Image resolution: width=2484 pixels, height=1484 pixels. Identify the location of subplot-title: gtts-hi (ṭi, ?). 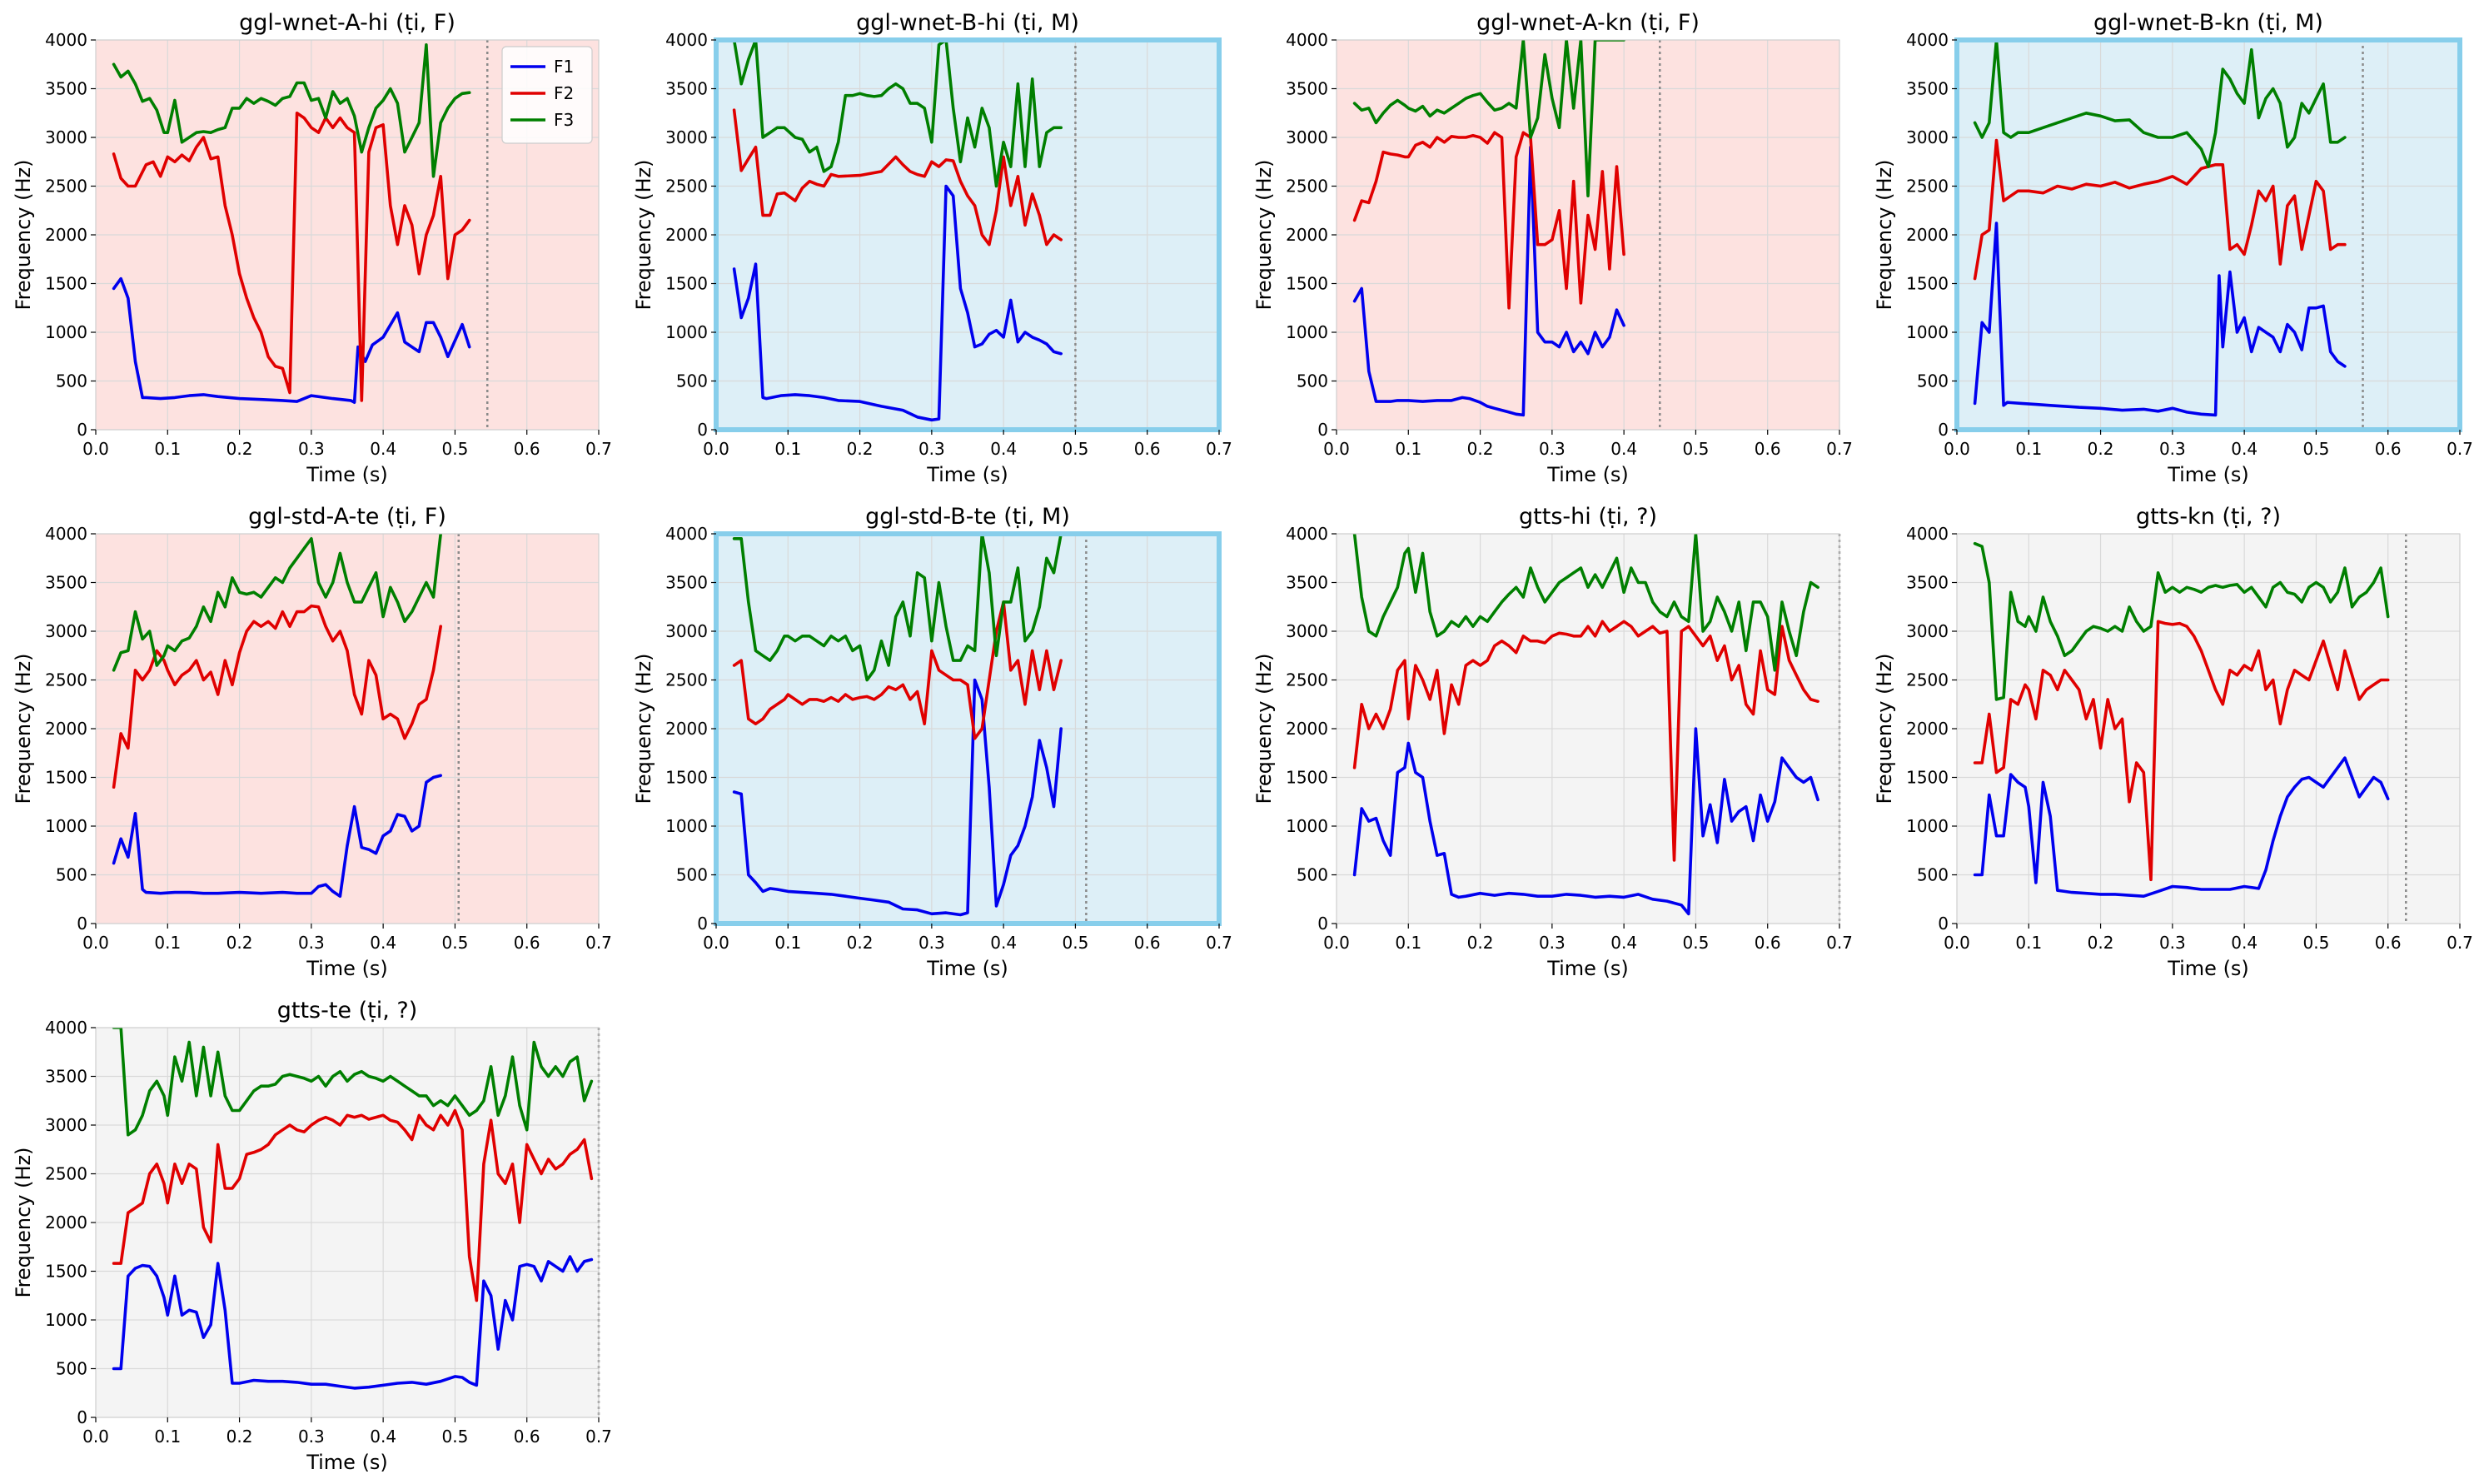
(1588, 517).